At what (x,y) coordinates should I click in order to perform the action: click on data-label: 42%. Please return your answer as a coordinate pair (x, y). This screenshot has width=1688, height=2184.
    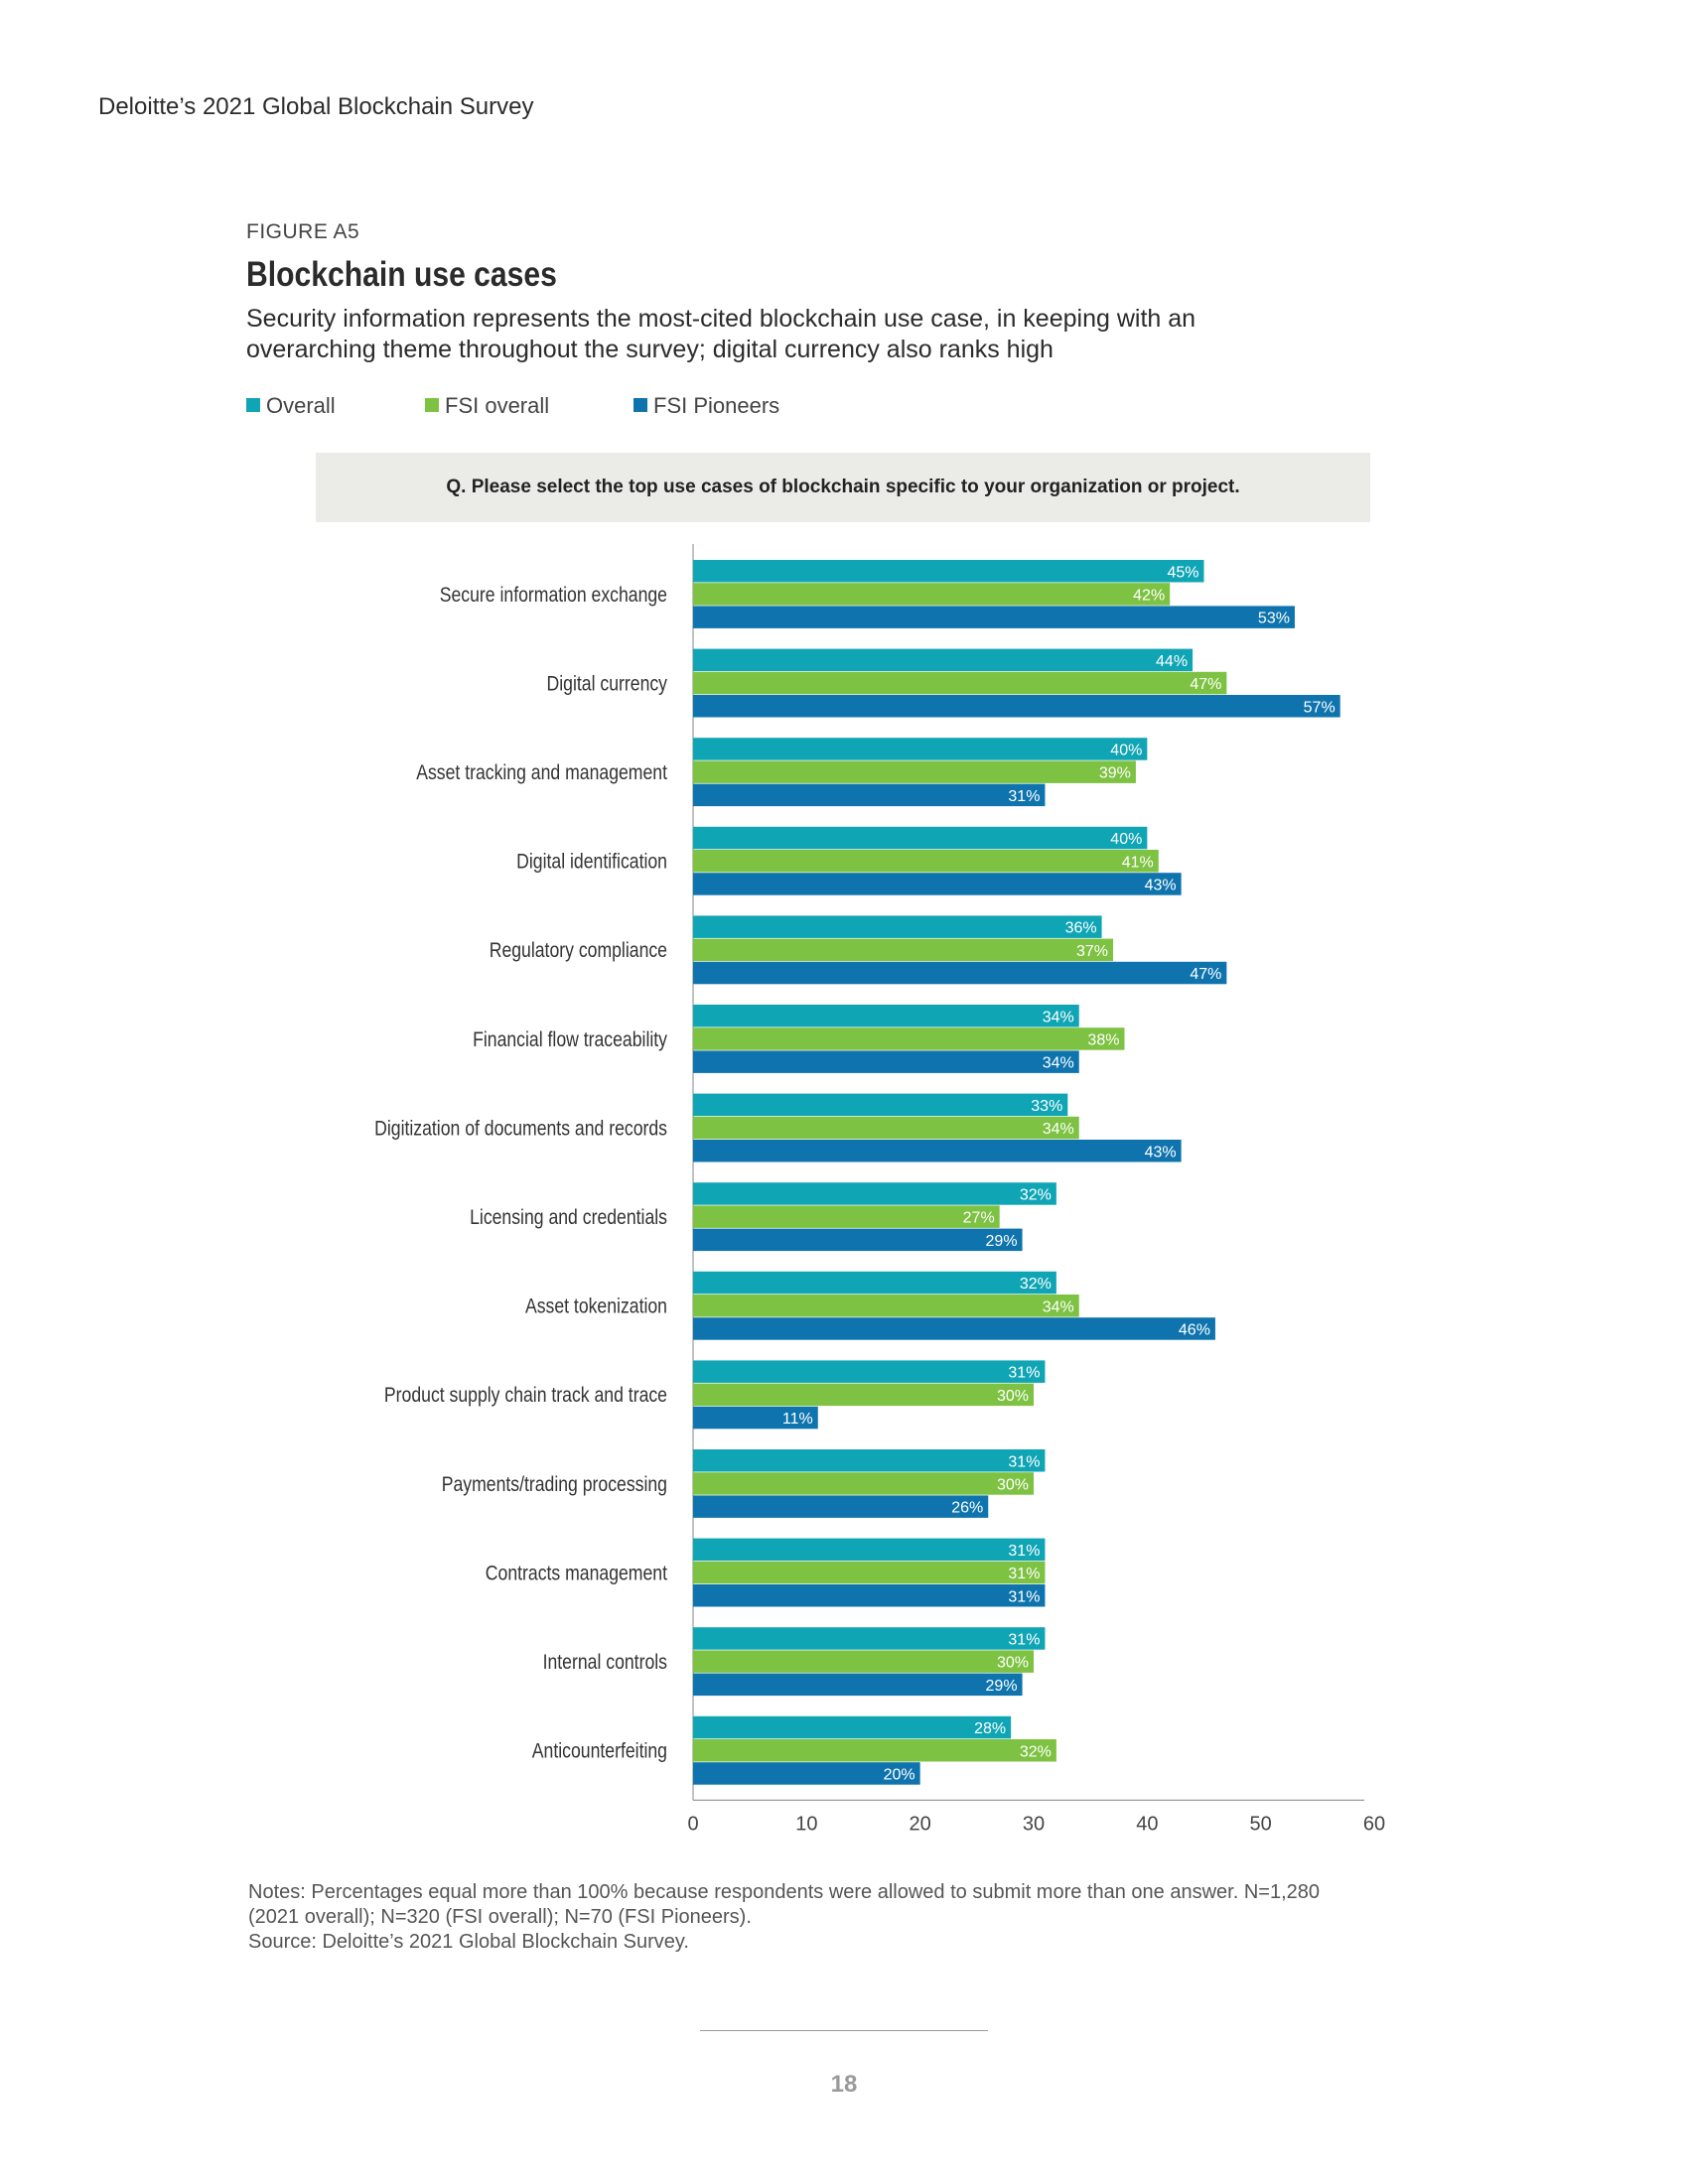
    Looking at the image, I should click on (1149, 595).